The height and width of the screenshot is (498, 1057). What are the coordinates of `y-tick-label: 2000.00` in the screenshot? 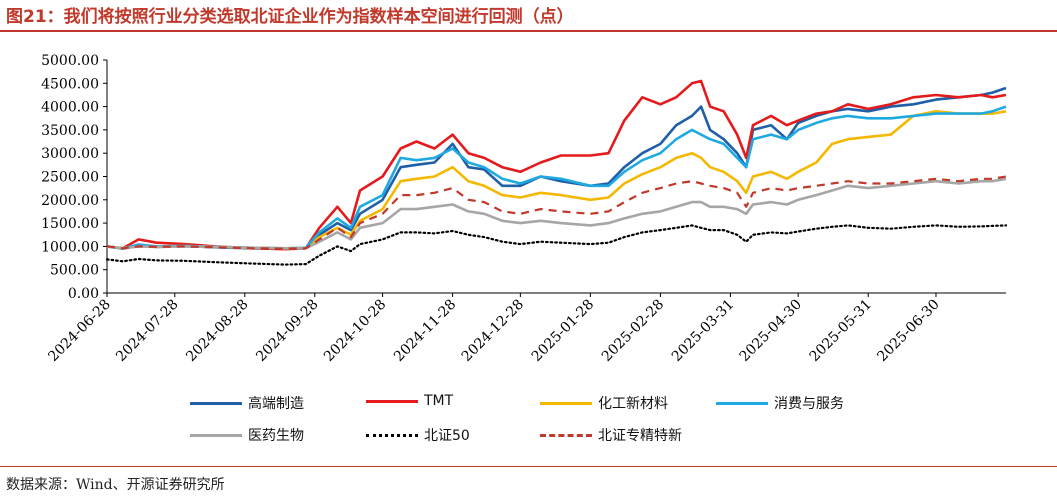 It's located at (70, 201).